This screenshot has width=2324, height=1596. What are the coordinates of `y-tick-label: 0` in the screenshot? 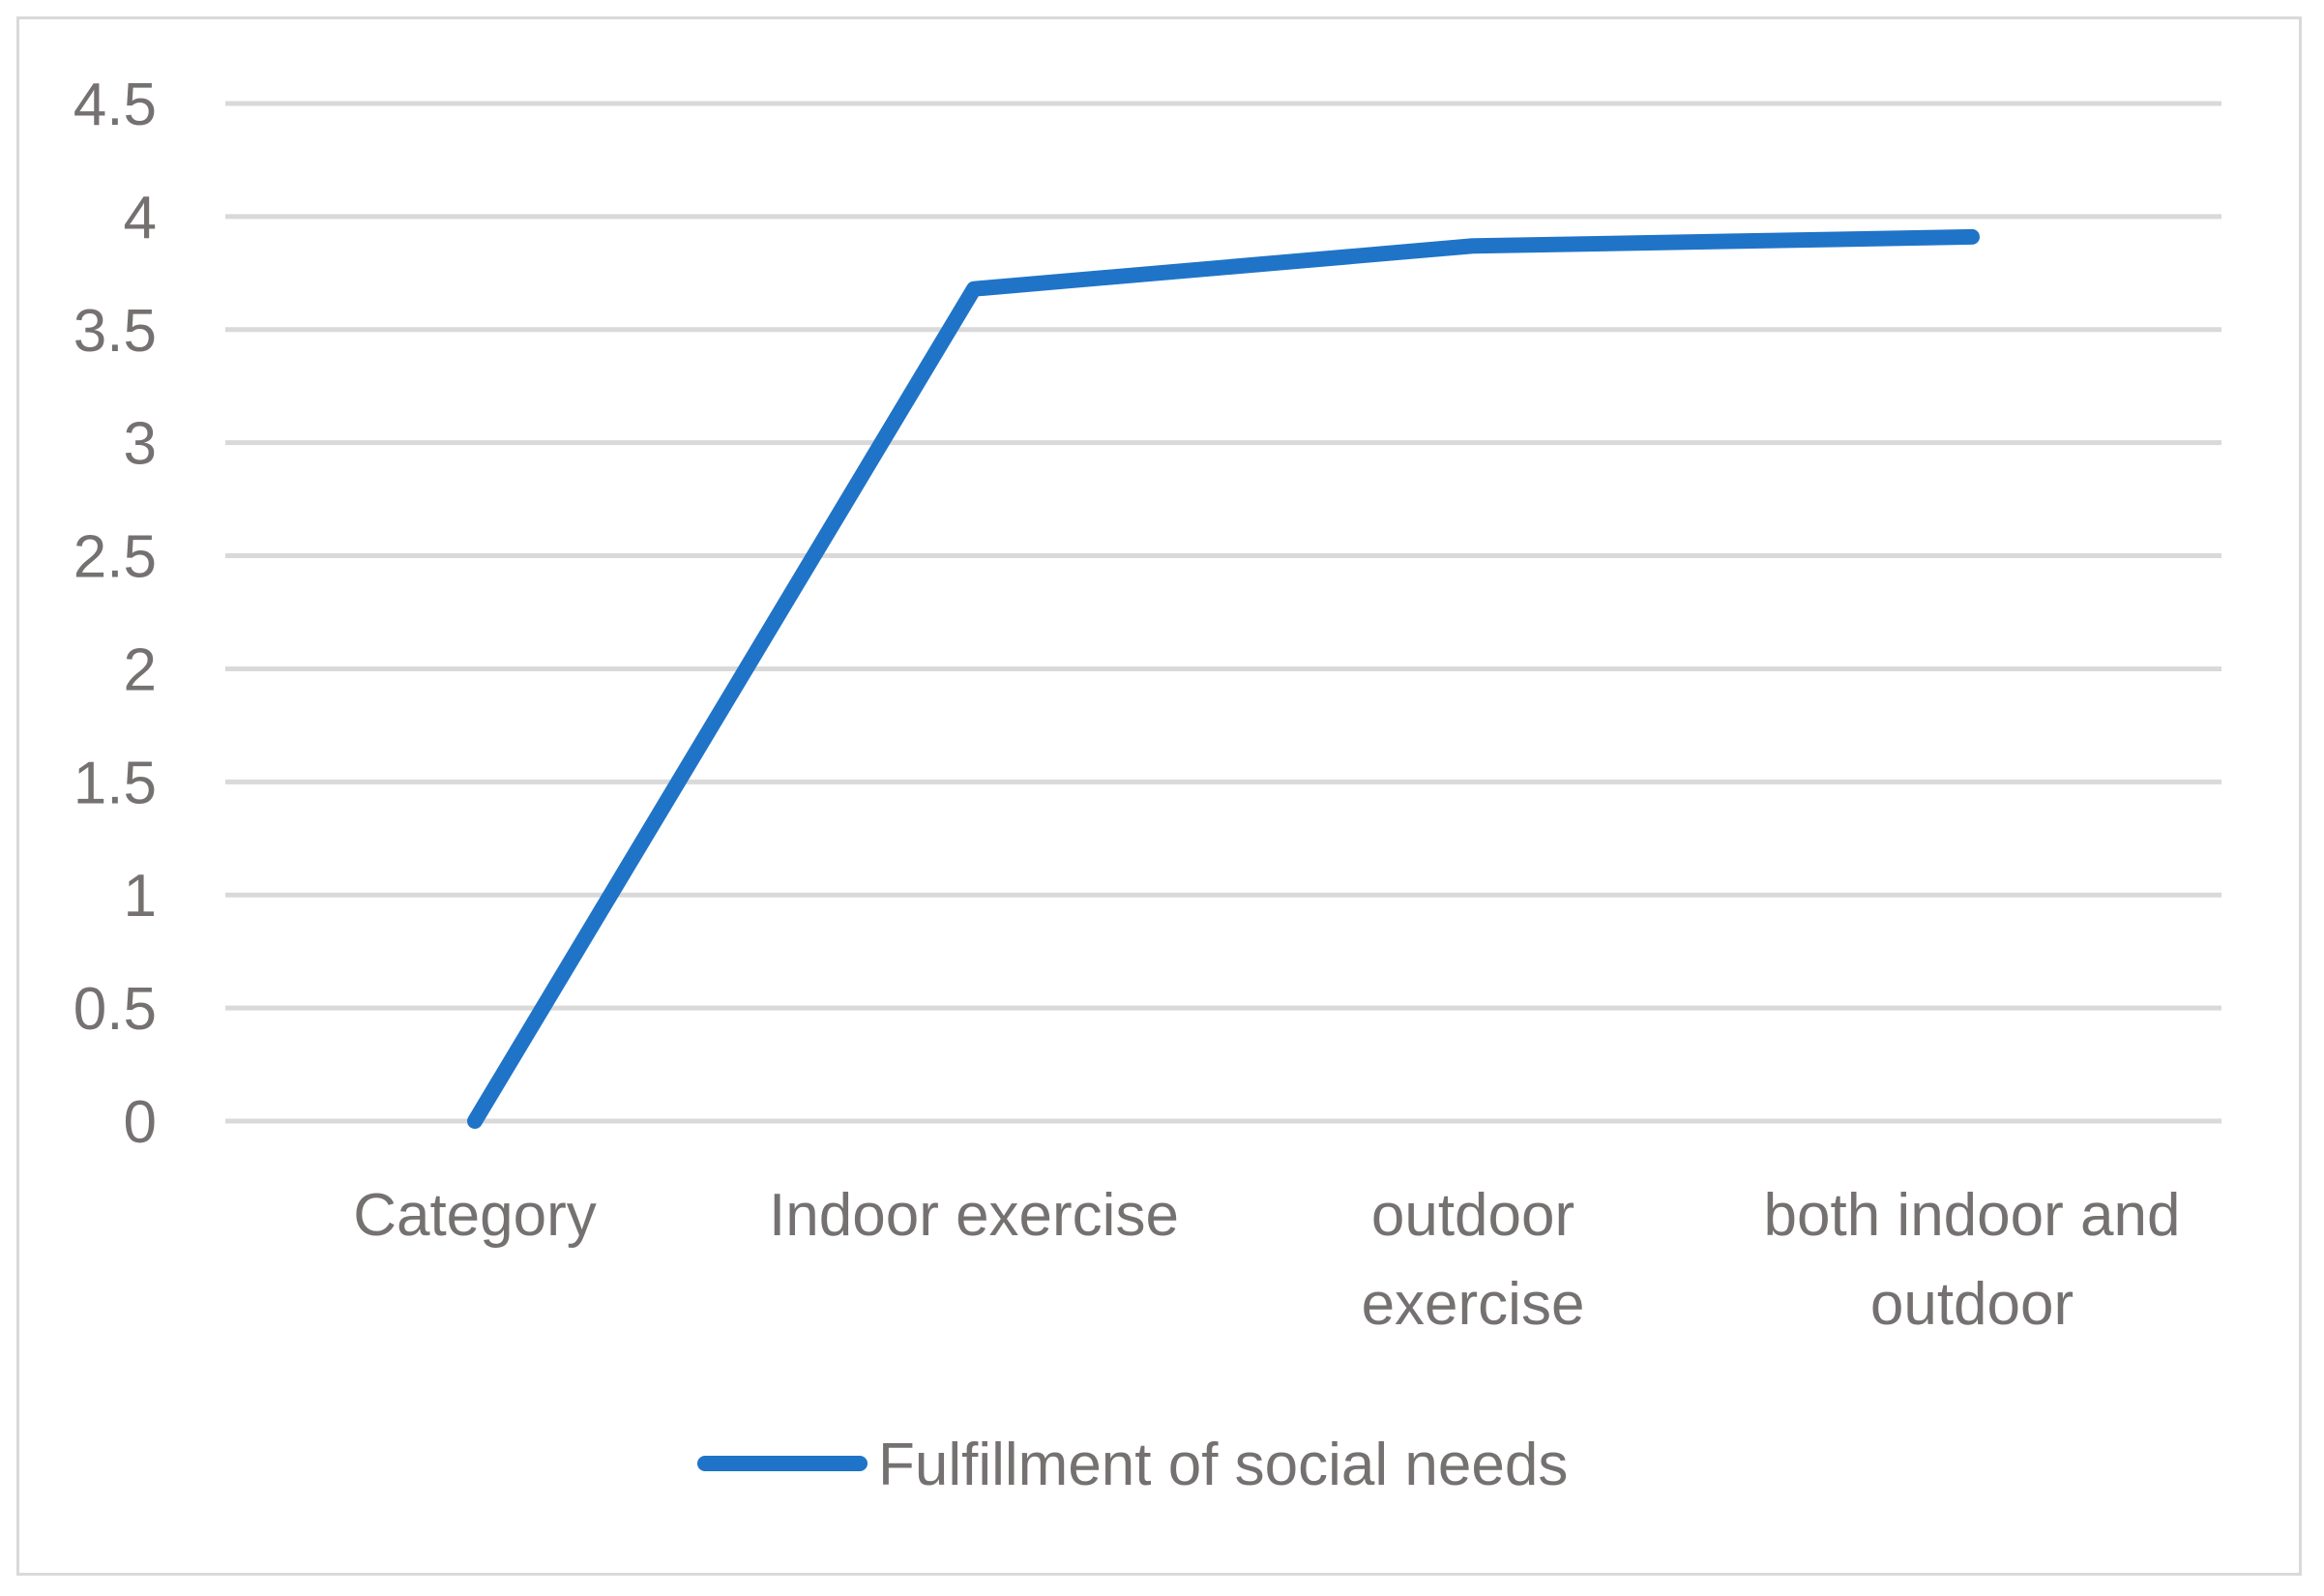 It's located at (140, 1122).